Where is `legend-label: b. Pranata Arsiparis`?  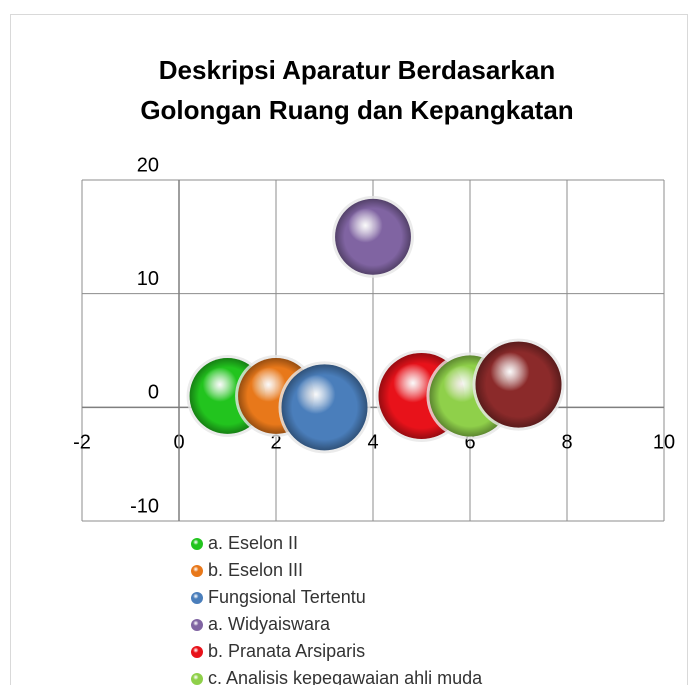
legend-label: b. Pranata Arsiparis is located at coordinates (286, 651).